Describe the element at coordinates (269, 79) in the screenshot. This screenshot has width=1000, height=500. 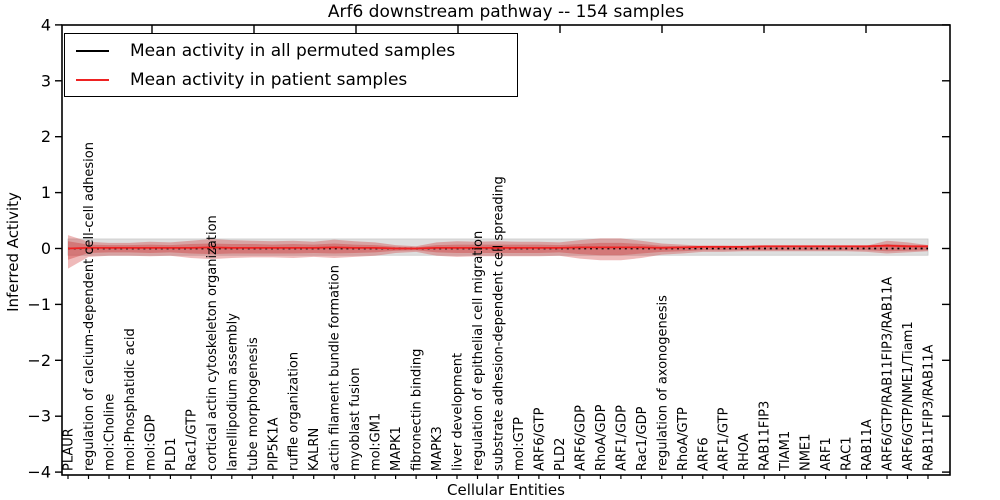
I see `legend-label: Mean activity in patient samples` at that location.